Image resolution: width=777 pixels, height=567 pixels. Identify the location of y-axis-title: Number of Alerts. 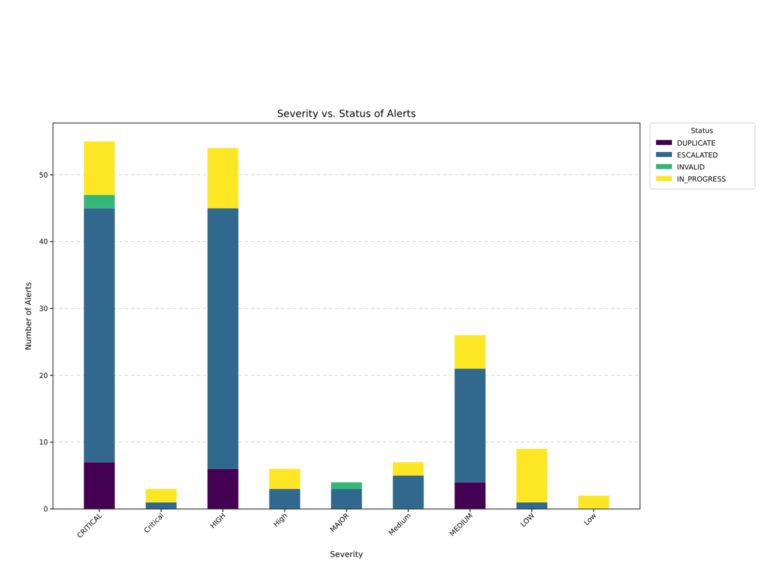
(28, 316).